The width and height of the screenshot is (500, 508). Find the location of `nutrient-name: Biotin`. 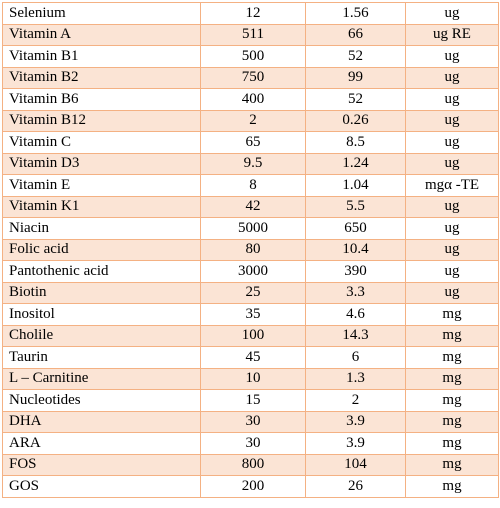

nutrient-name: Biotin is located at coordinates (101, 292).